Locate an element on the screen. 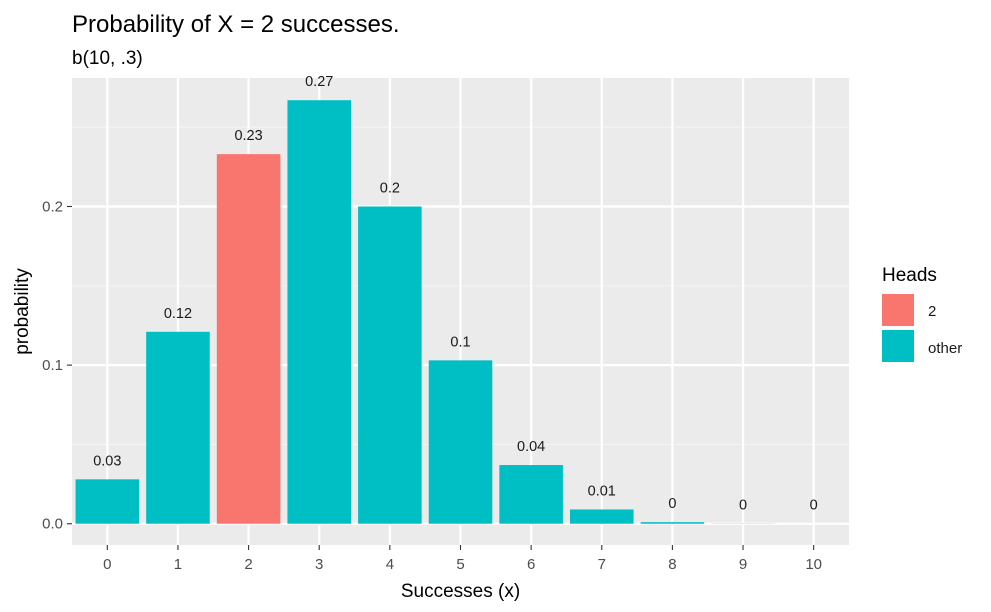 The image size is (991, 612). y-tick-label: 0.0 is located at coordinates (52, 524).